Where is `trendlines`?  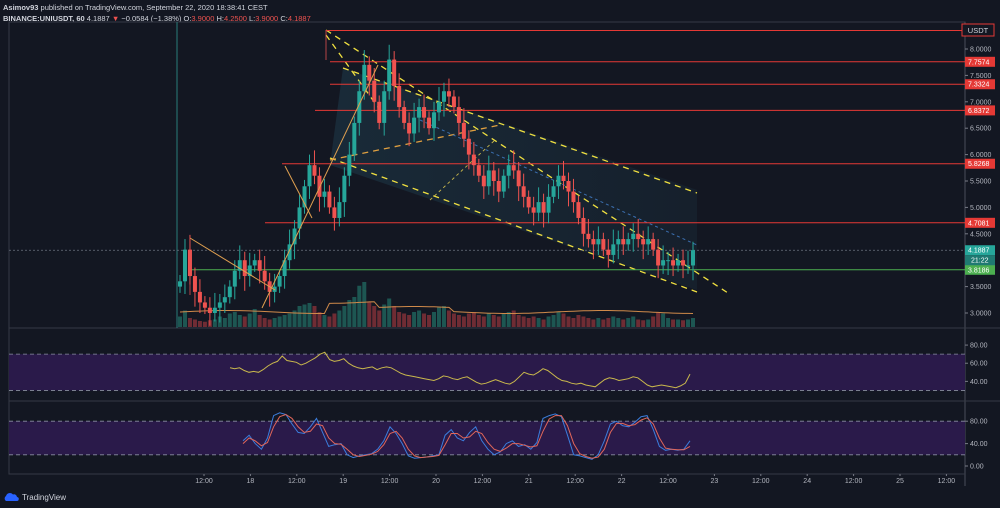
trendlines is located at coordinates (284, 169).